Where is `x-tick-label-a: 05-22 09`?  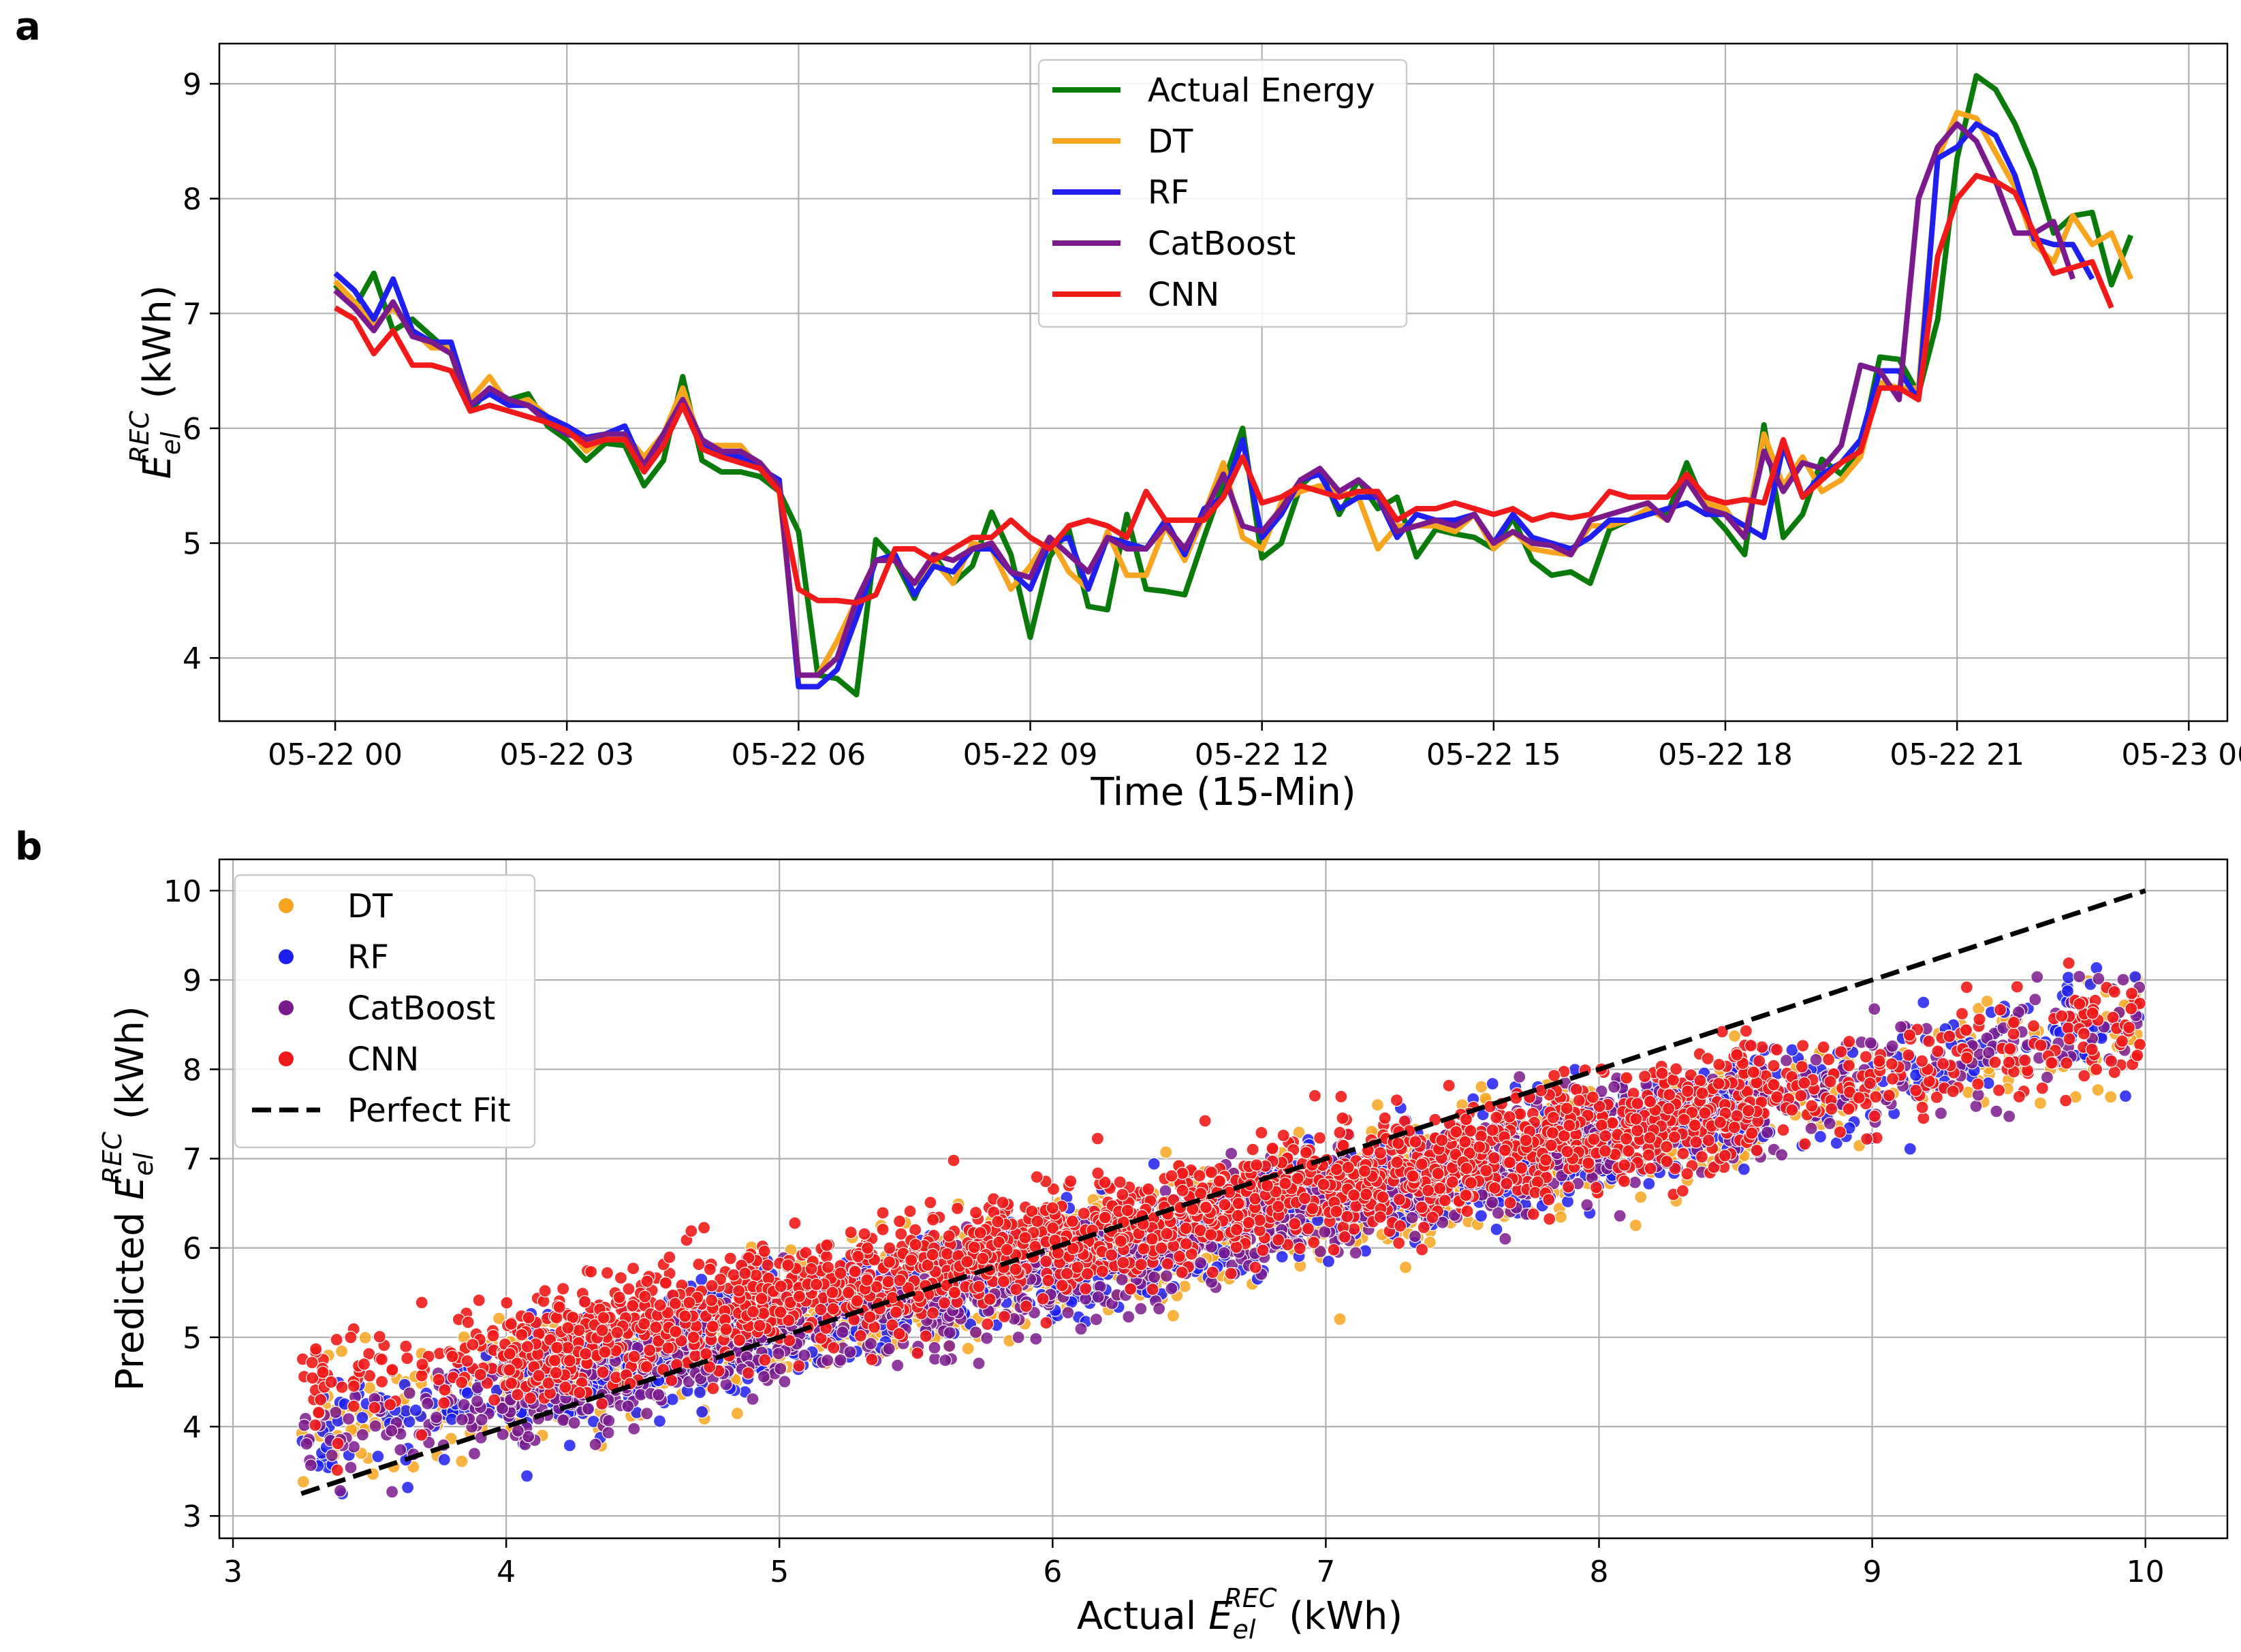
x-tick-label-a: 05-22 09 is located at coordinates (1030, 754).